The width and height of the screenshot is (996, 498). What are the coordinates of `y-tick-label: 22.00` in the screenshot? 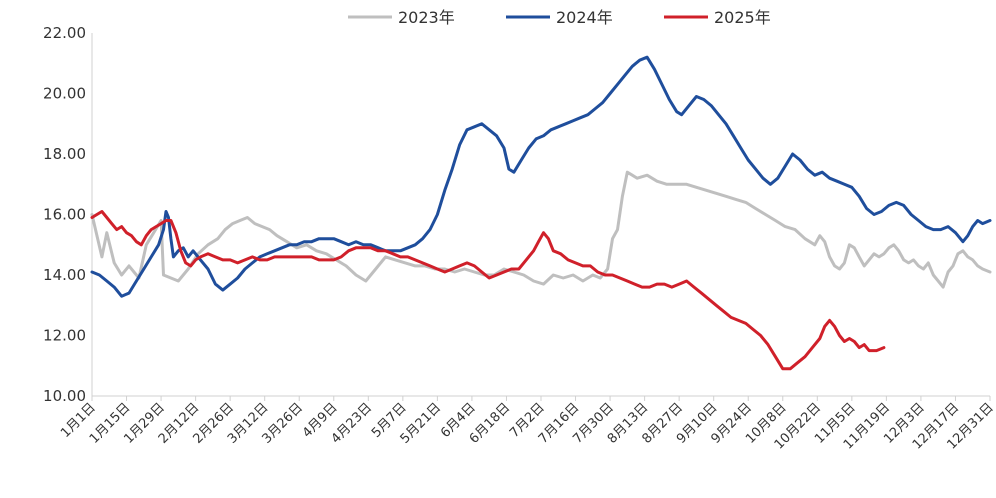 It's located at (64, 33).